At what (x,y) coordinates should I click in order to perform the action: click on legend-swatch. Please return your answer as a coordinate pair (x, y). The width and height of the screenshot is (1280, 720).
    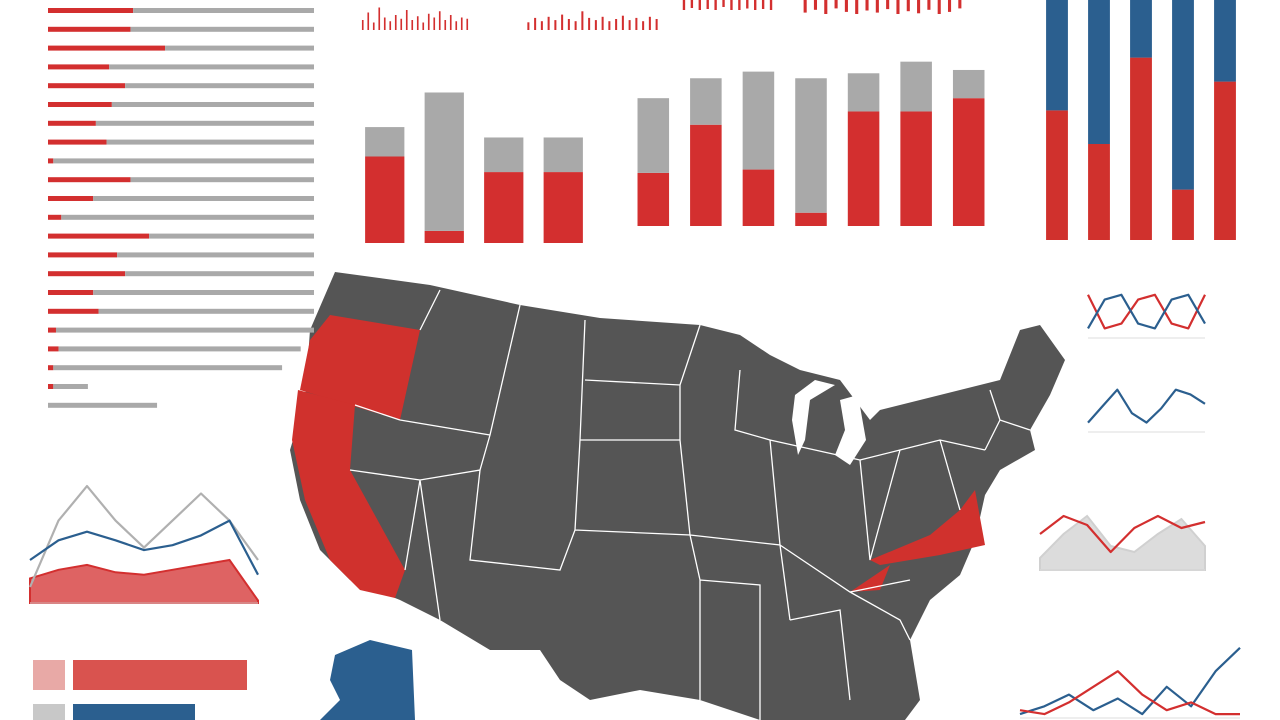
    Looking at the image, I should click on (49, 675).